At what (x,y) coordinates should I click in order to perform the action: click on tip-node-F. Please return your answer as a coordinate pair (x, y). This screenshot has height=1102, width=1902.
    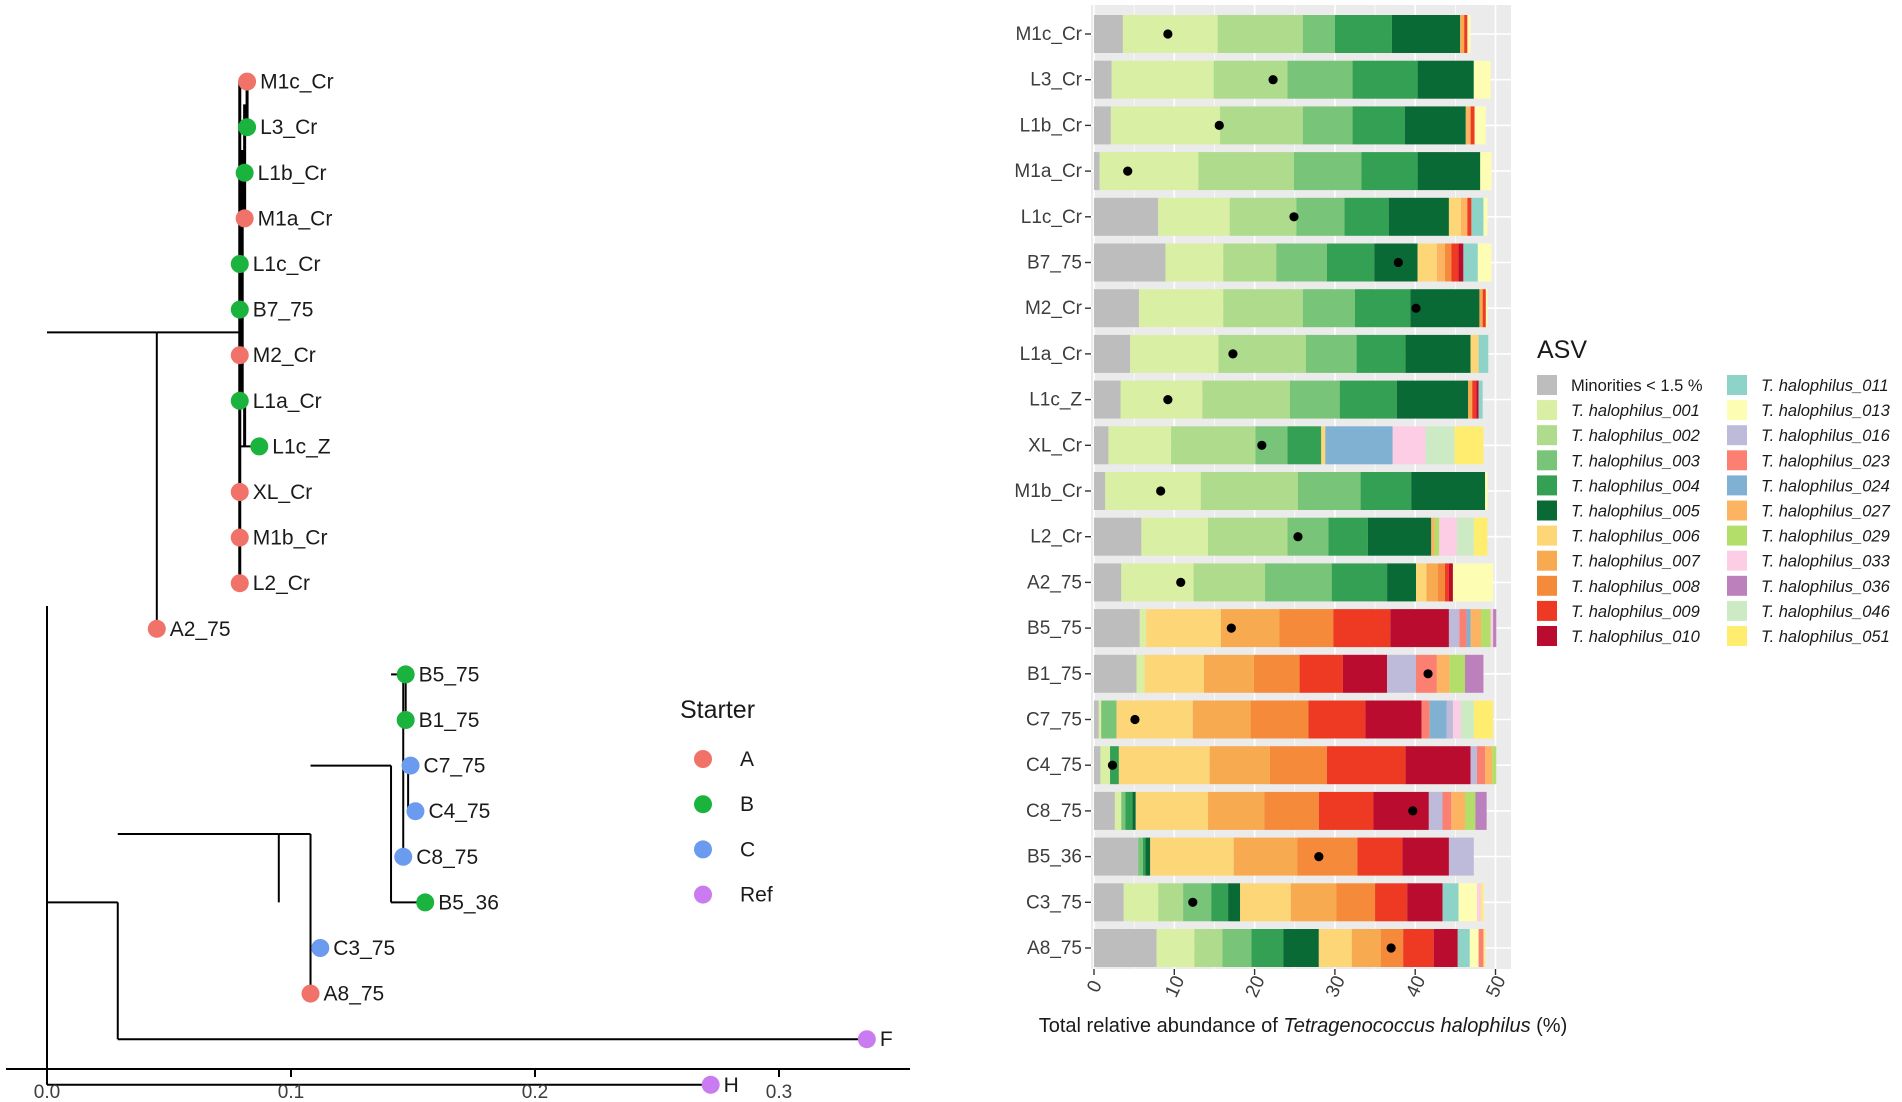
    Looking at the image, I should click on (866, 1039).